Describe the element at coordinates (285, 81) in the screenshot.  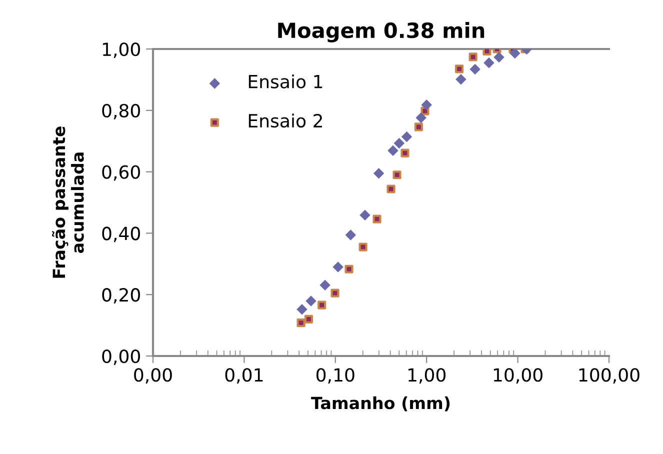
I see `legend-label: Ensaio 1` at that location.